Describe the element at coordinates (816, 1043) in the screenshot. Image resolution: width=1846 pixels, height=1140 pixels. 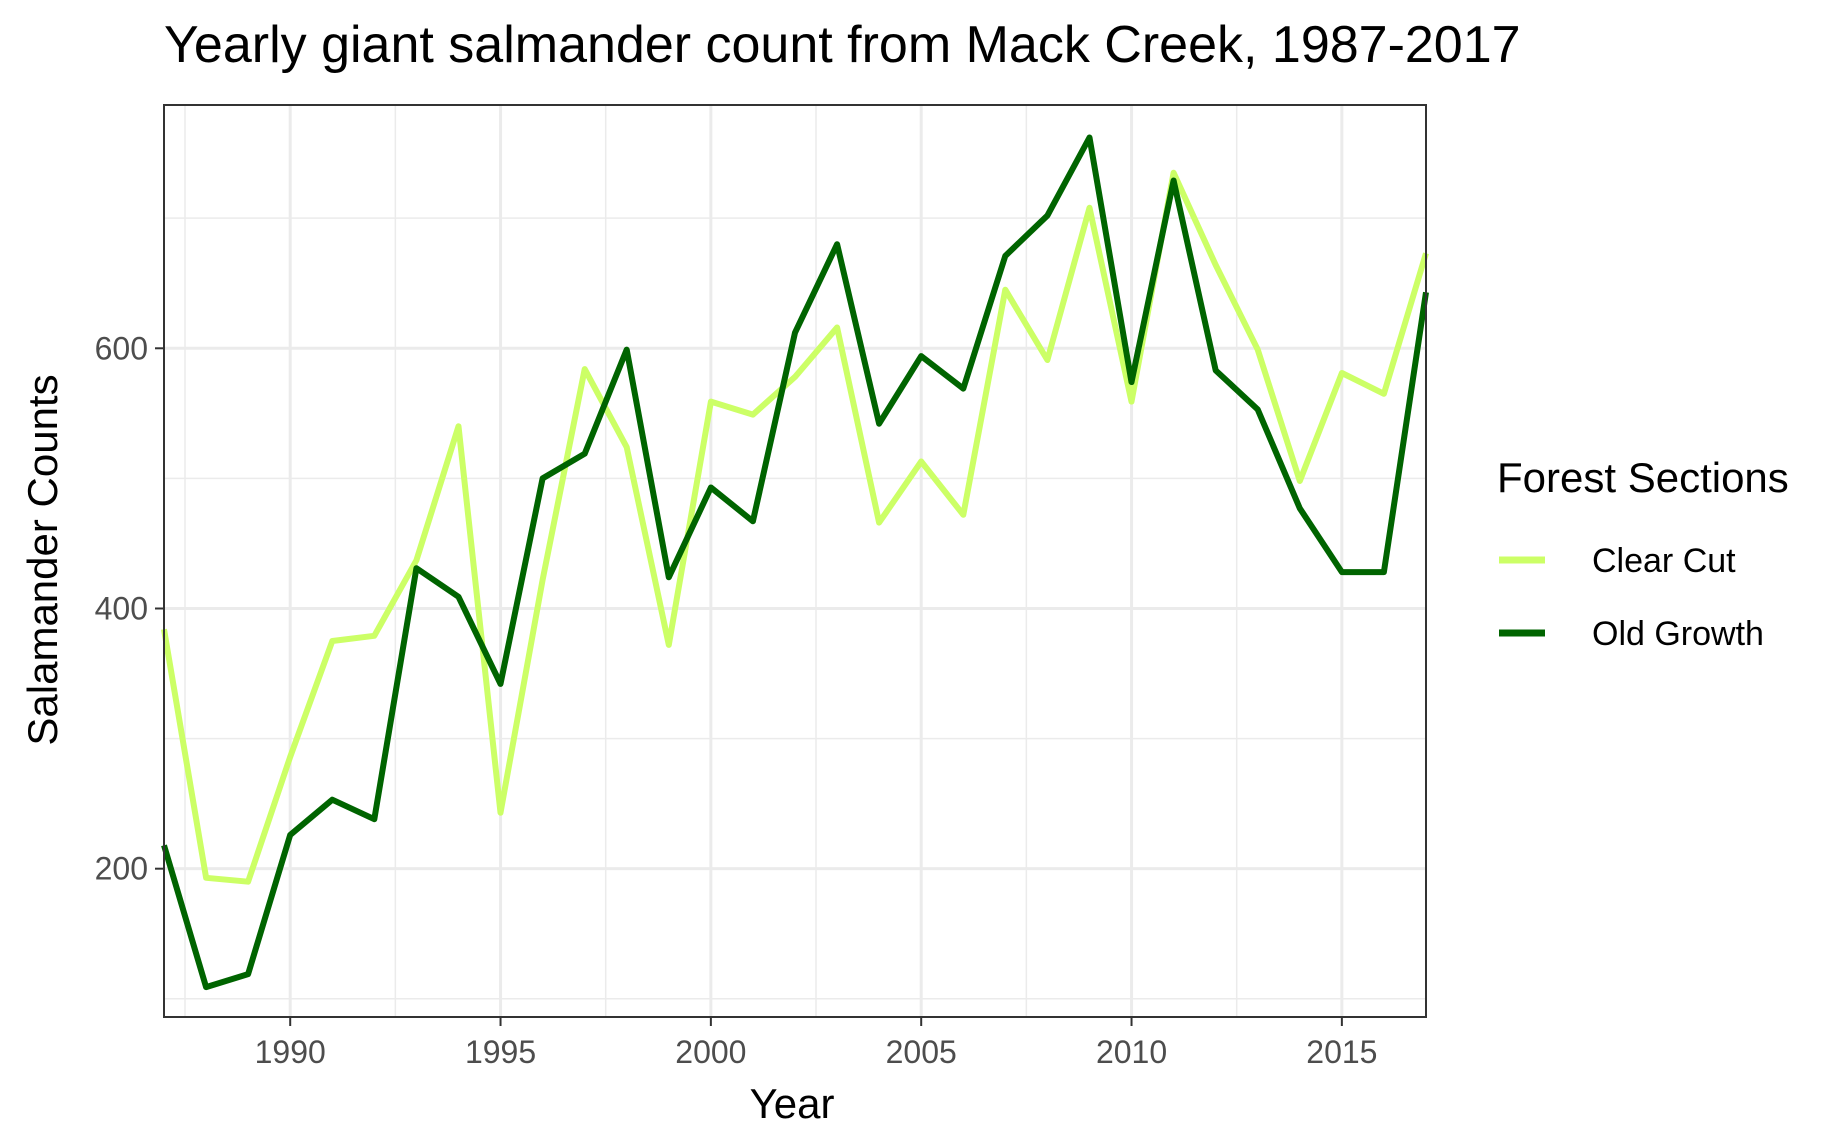
I see `x-axis: 1990 1995 2000 2005 2010 2015` at that location.